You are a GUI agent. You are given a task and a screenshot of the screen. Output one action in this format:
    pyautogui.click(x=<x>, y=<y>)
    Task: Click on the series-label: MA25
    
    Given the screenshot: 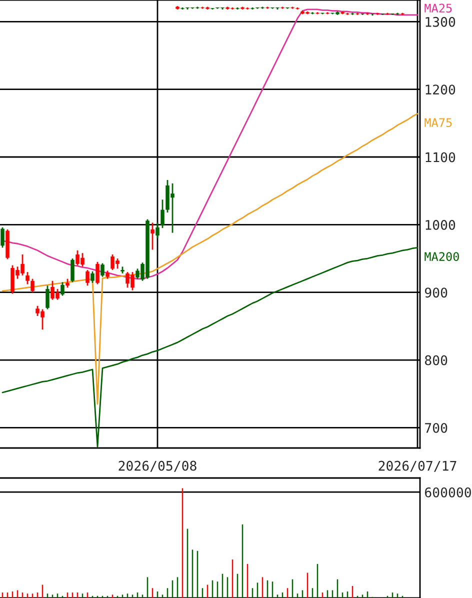 What is the action you would take?
    pyautogui.click(x=438, y=8)
    